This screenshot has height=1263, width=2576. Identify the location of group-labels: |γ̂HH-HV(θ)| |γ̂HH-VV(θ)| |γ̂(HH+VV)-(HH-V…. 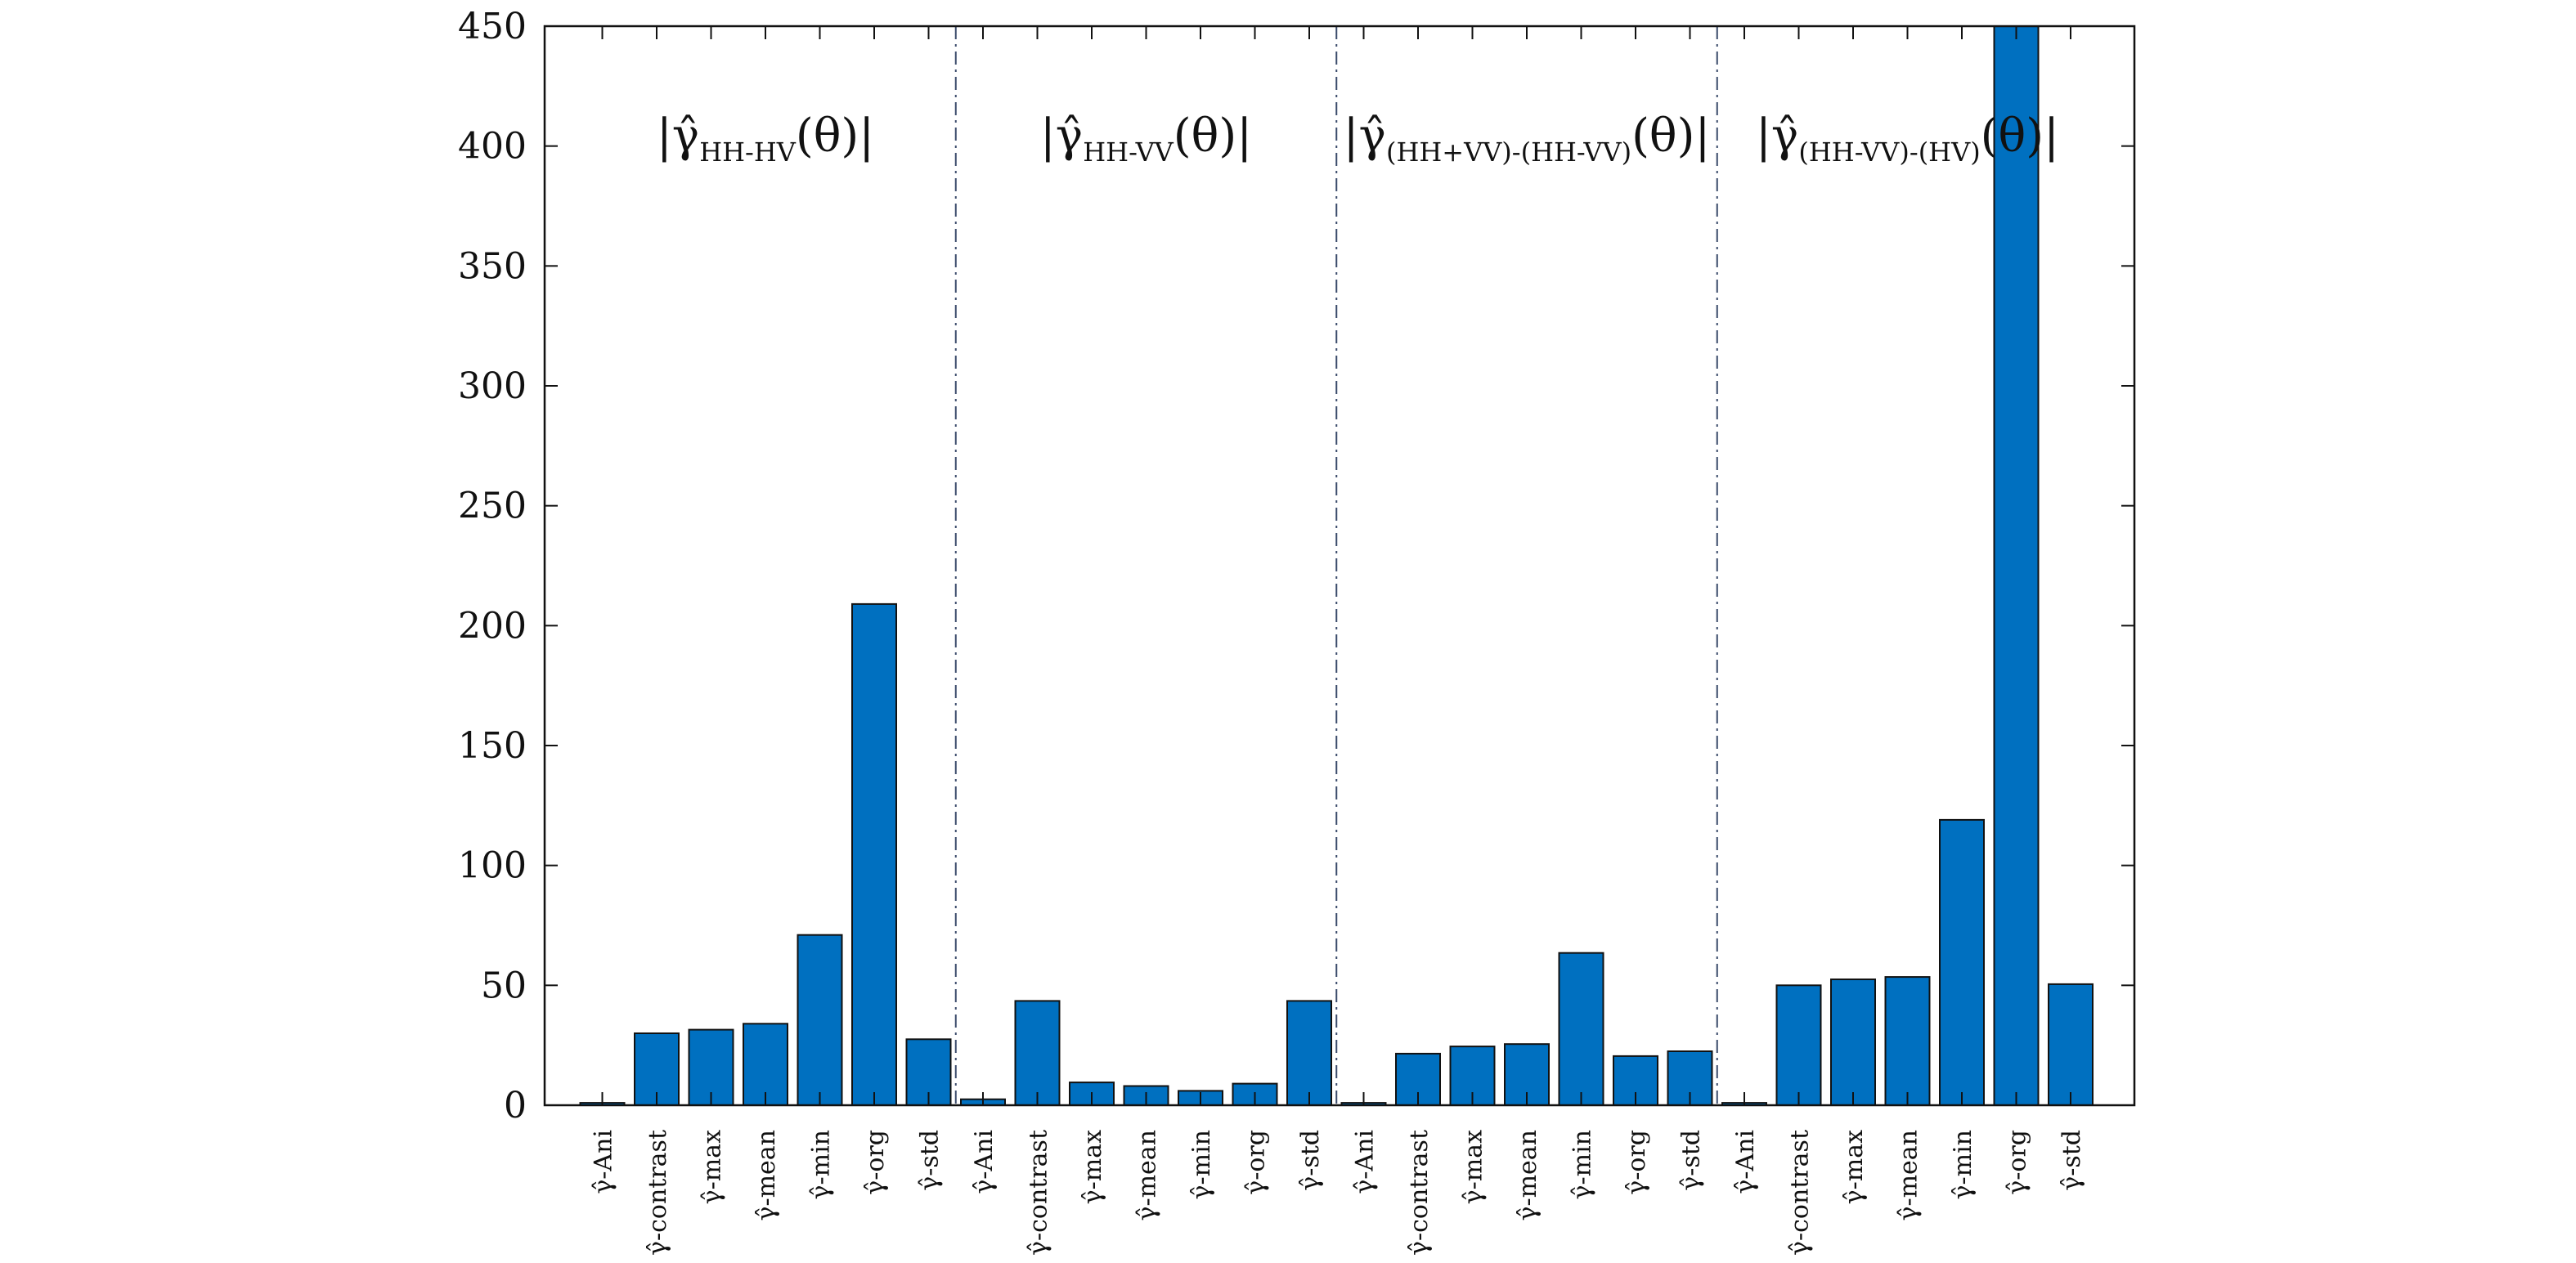
(1358, 139).